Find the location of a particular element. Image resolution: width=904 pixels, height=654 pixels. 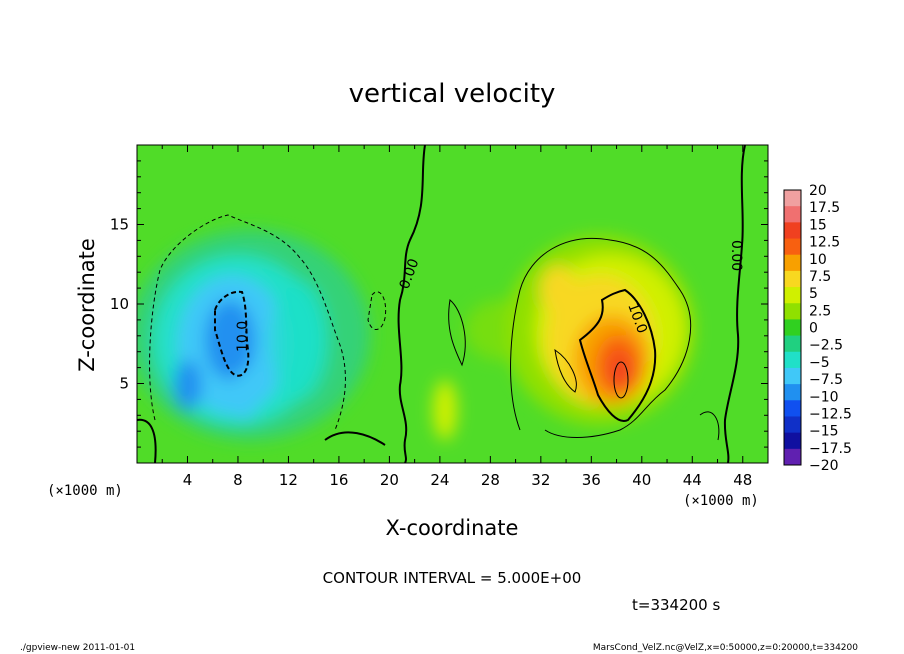

colorbar-frame is located at coordinates (792, 327).